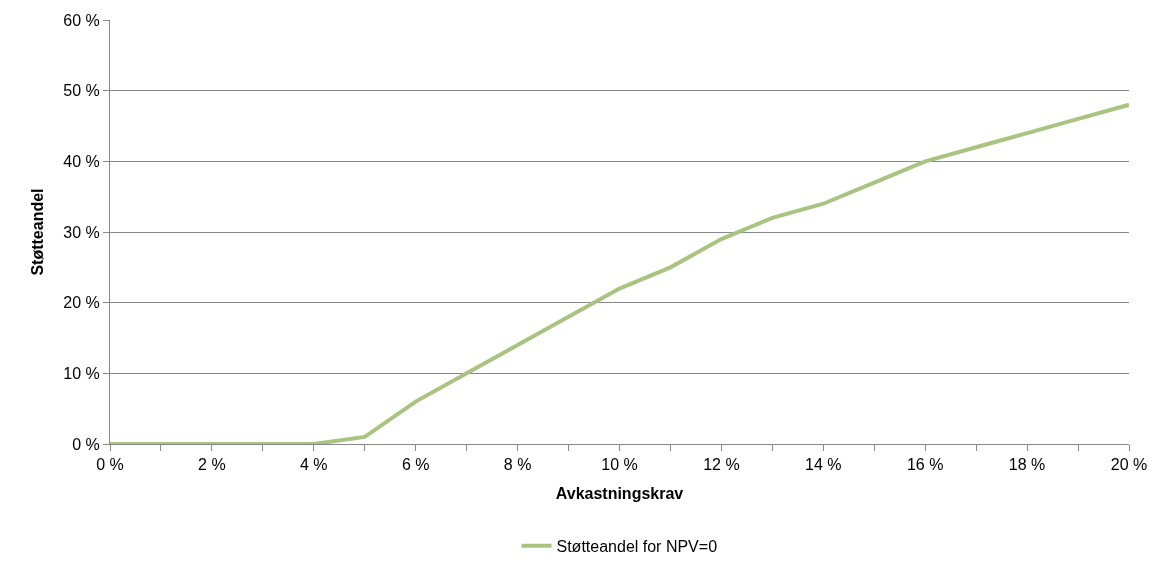 The image size is (1171, 579). I want to click on x-tick-label: 2 %, so click(212, 465).